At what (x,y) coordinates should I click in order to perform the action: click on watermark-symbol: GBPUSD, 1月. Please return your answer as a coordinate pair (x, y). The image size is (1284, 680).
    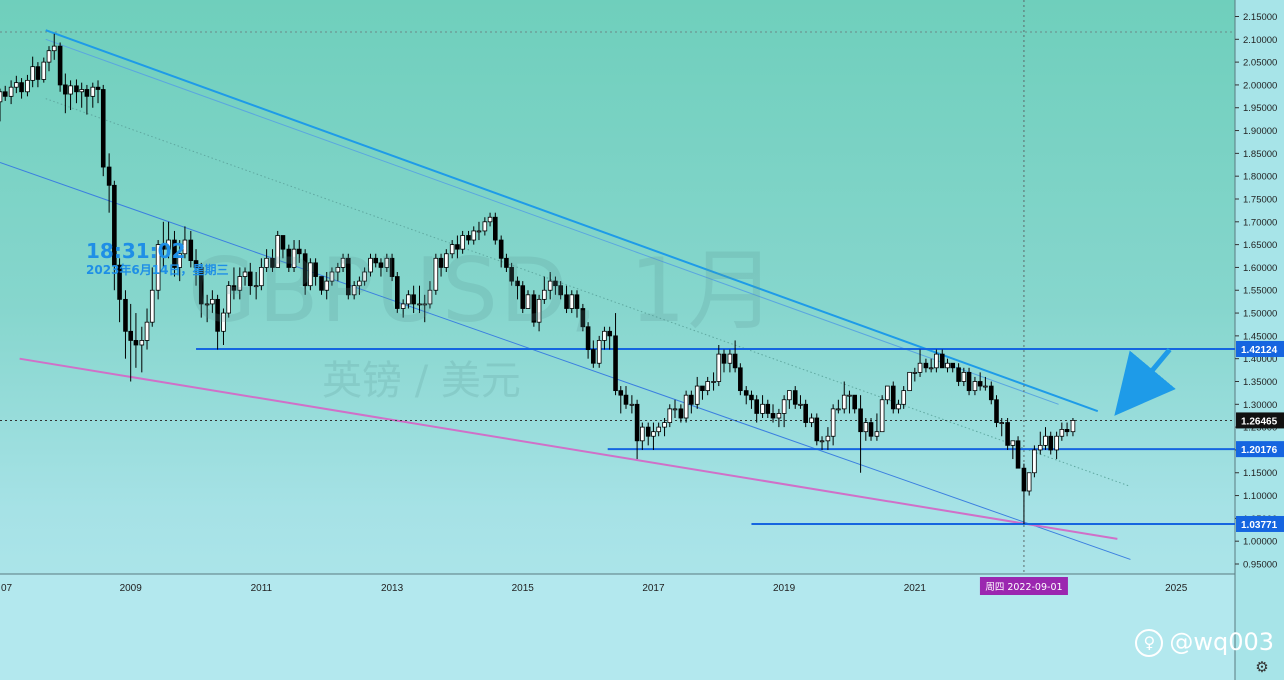
    Looking at the image, I should click on (483, 290).